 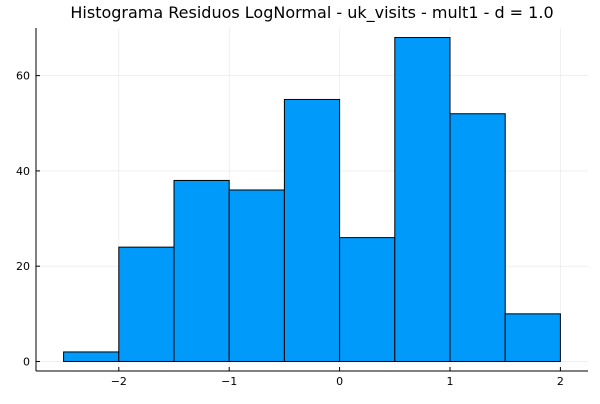 I want to click on x-tick-label: −2, so click(x=119, y=381).